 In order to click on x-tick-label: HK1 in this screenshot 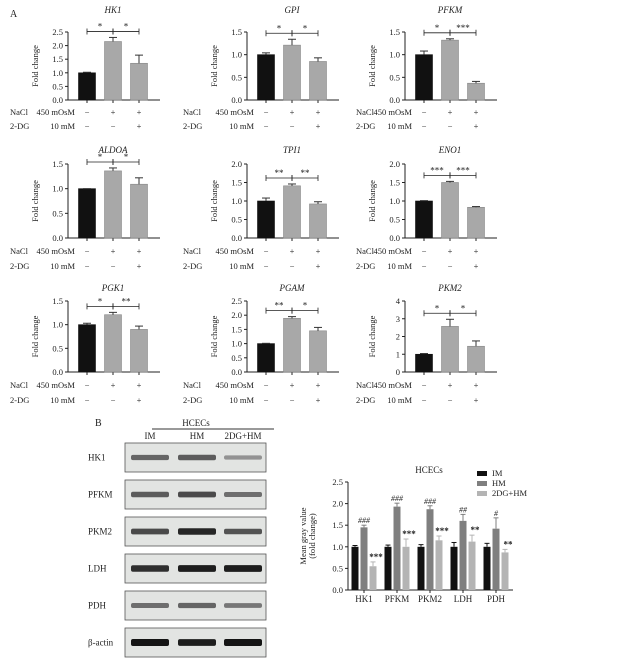, I will do `click(364, 599)`.